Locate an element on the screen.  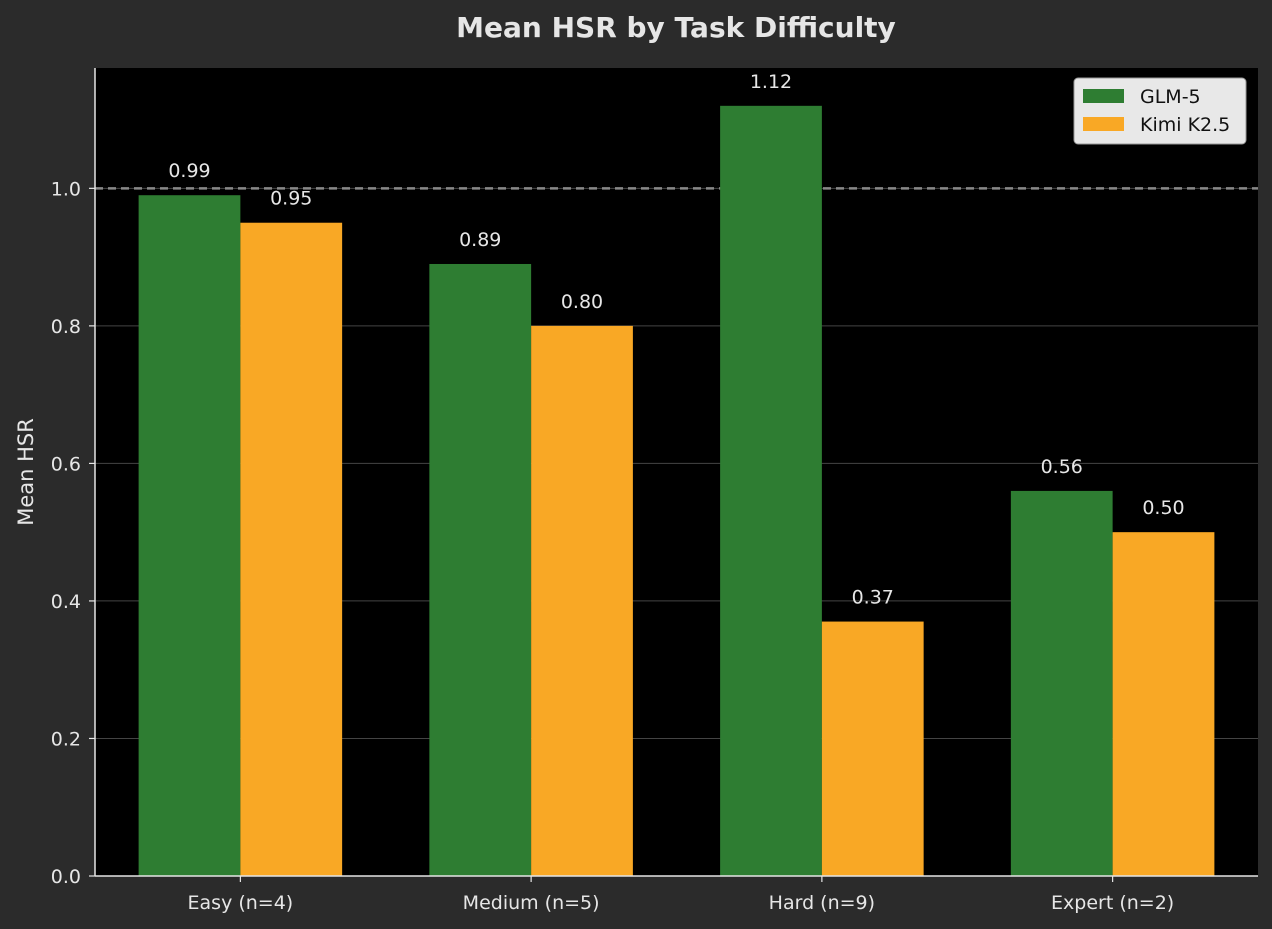
y-tick-label: 0.6 is located at coordinates (66, 464).